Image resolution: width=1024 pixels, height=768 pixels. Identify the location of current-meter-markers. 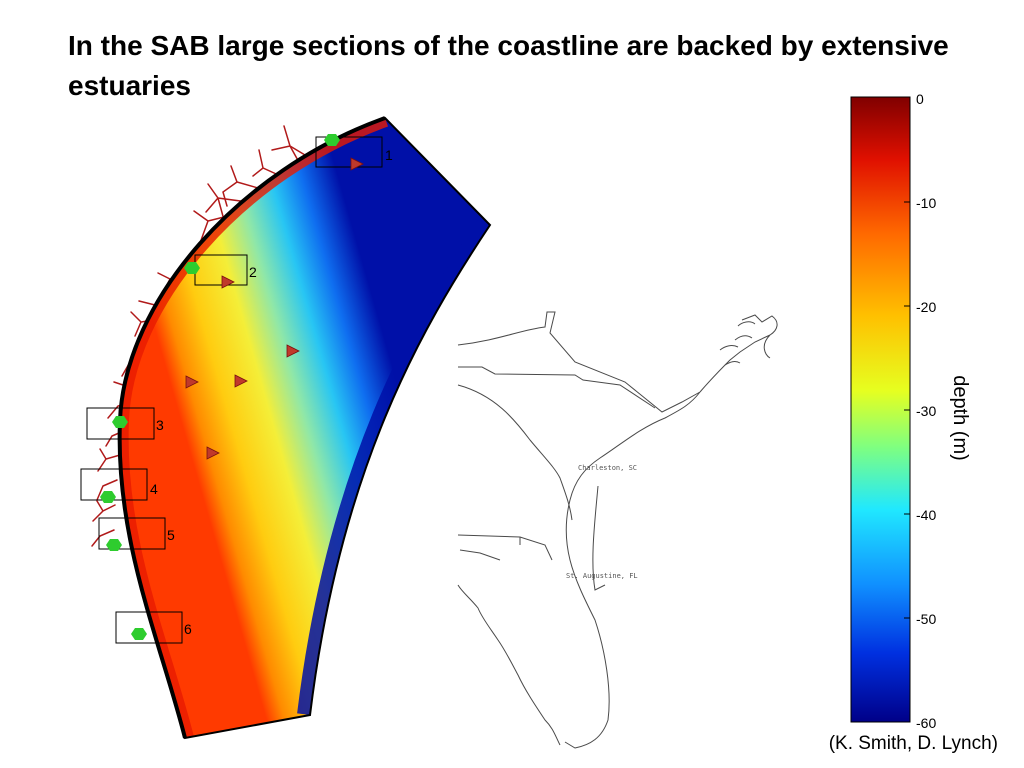
(274, 308).